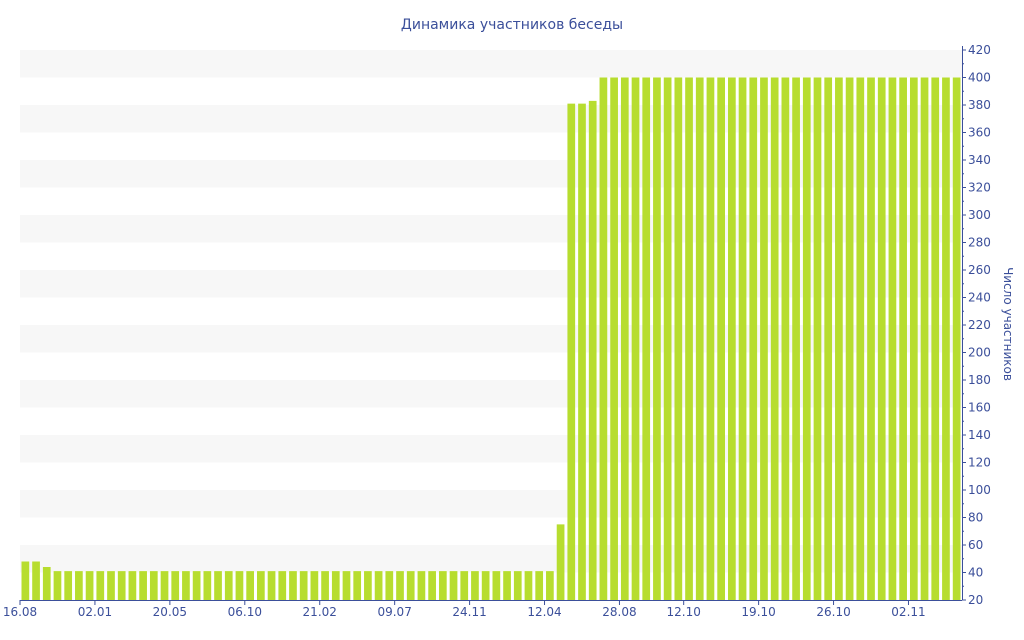  What do you see at coordinates (979, 325) in the screenshot?
I see `y-tick-label: 220` at bounding box center [979, 325].